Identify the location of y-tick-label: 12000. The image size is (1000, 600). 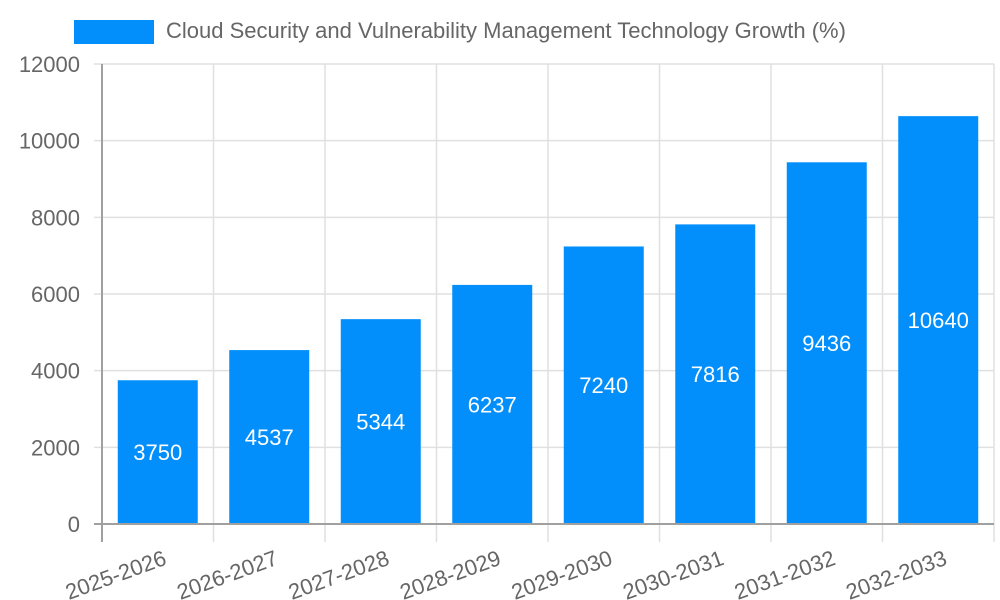
(49, 64).